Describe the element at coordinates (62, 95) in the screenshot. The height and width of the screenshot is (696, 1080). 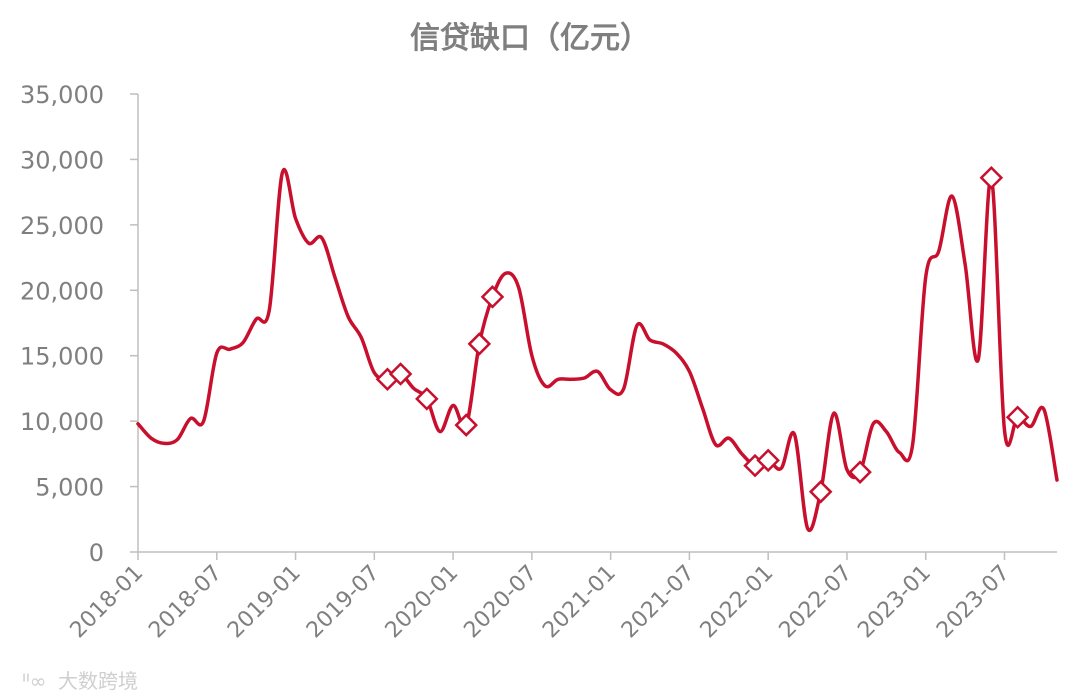
I see `y-tick-label: 35,000` at that location.